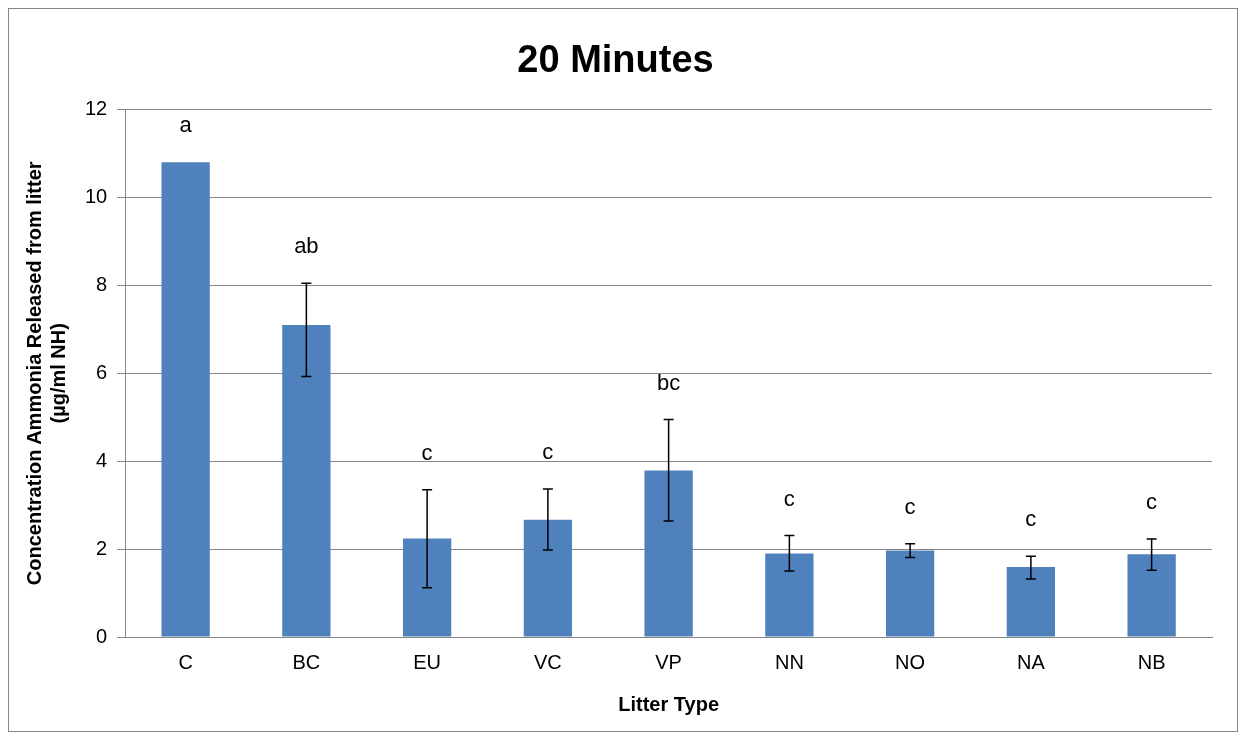 The width and height of the screenshot is (1247, 740). Describe the element at coordinates (427, 661) in the screenshot. I see `x-tick-label: EU` at that location.